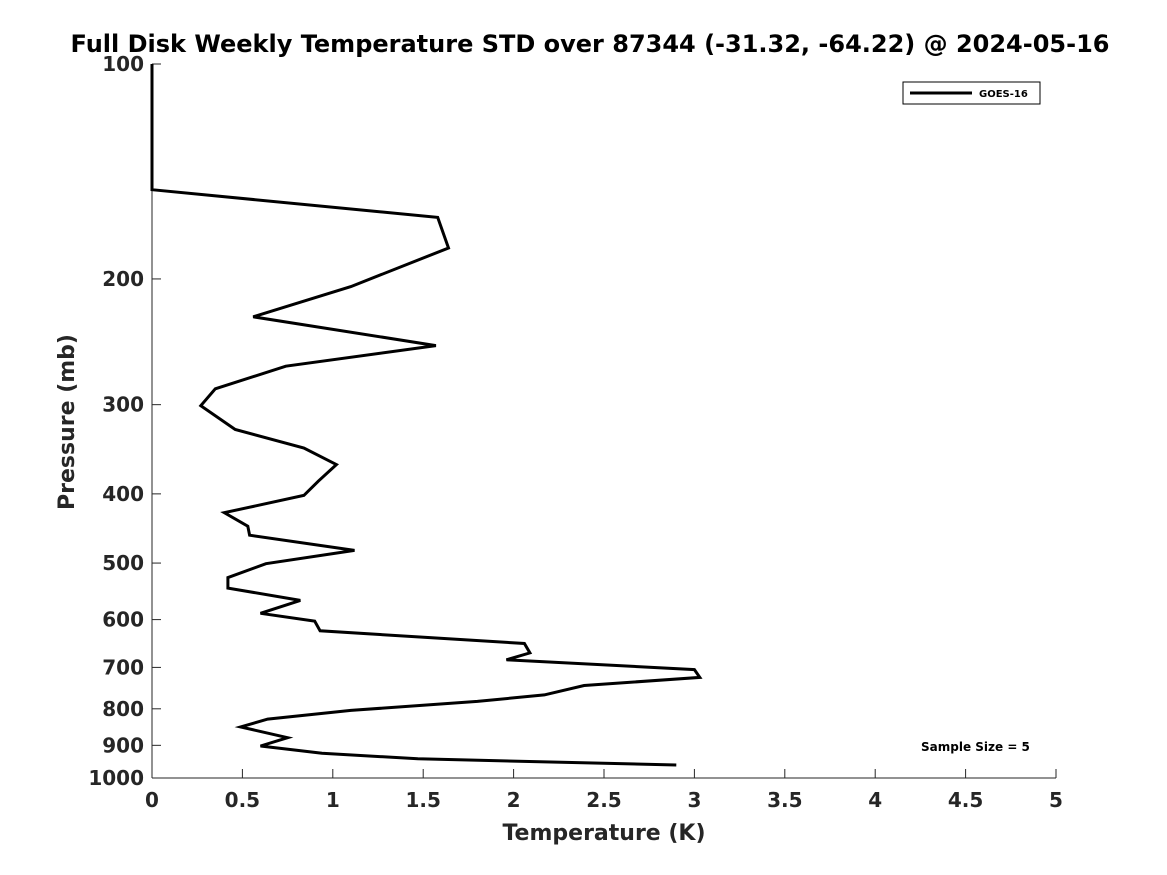 The height and width of the screenshot is (875, 1167). What do you see at coordinates (242, 800) in the screenshot?
I see `x-tick-label: 0.5` at bounding box center [242, 800].